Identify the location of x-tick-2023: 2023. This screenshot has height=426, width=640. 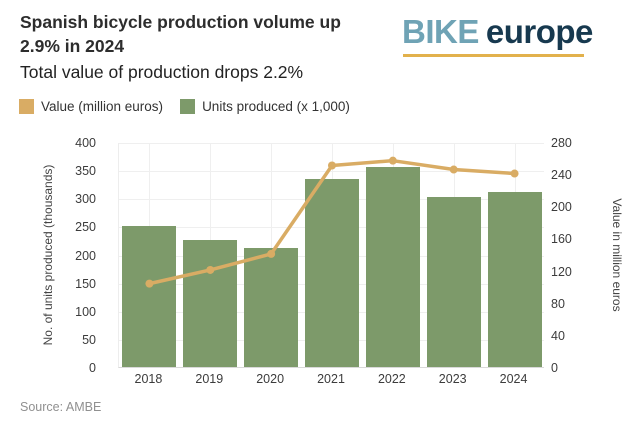
(452, 379).